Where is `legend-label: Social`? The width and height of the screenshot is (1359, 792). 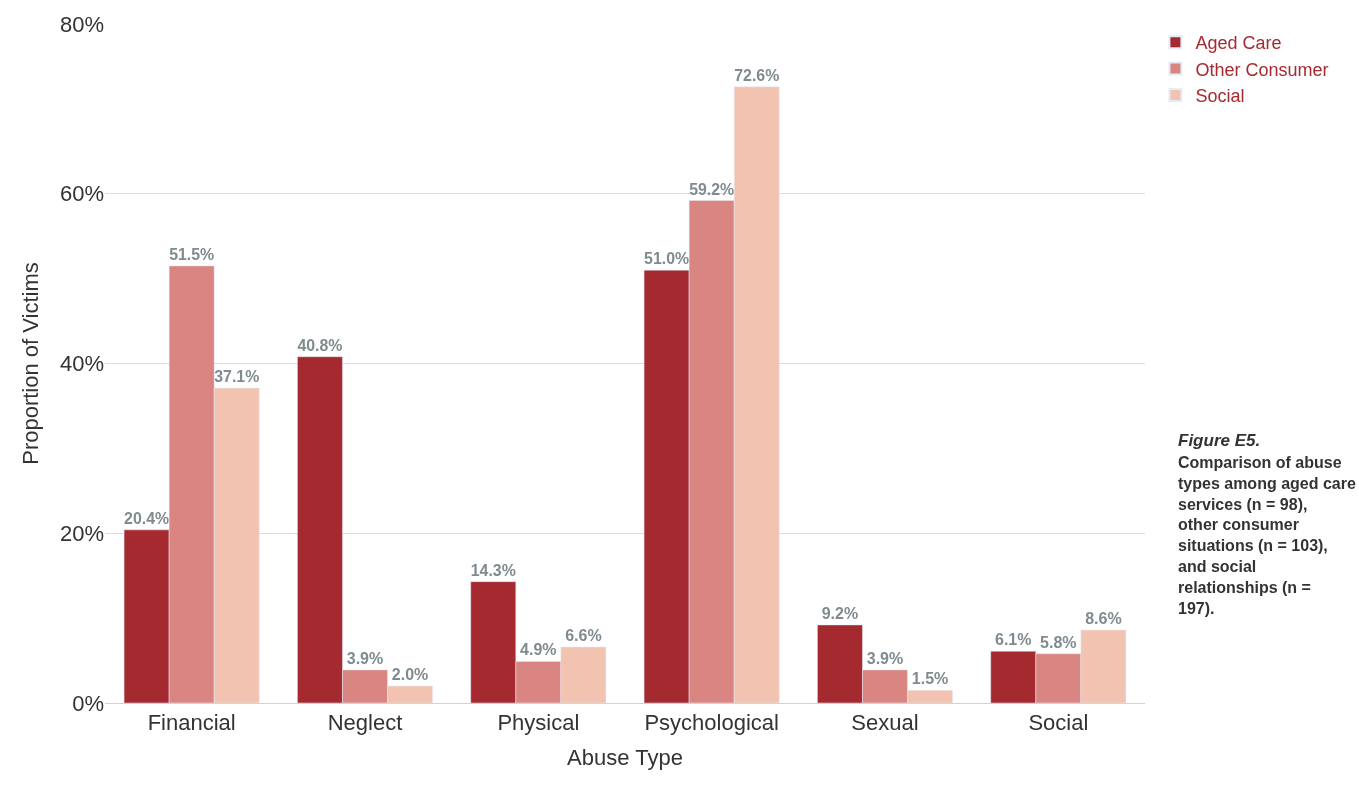 legend-label: Social is located at coordinates (1220, 96).